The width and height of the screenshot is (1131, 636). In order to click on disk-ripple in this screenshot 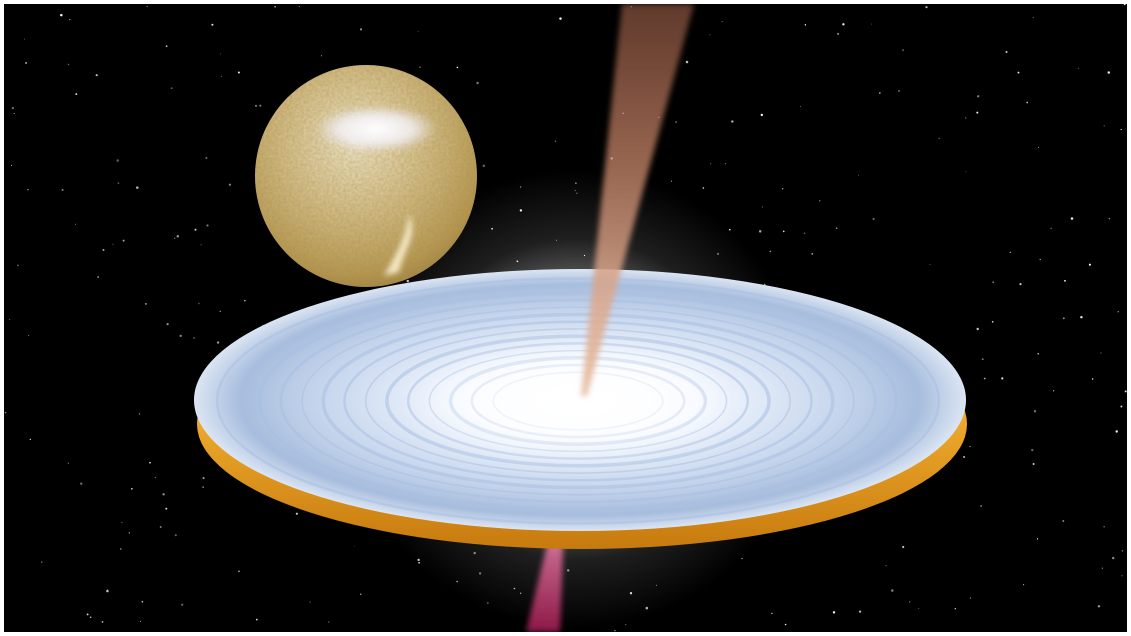, I will do `click(578, 401)`.